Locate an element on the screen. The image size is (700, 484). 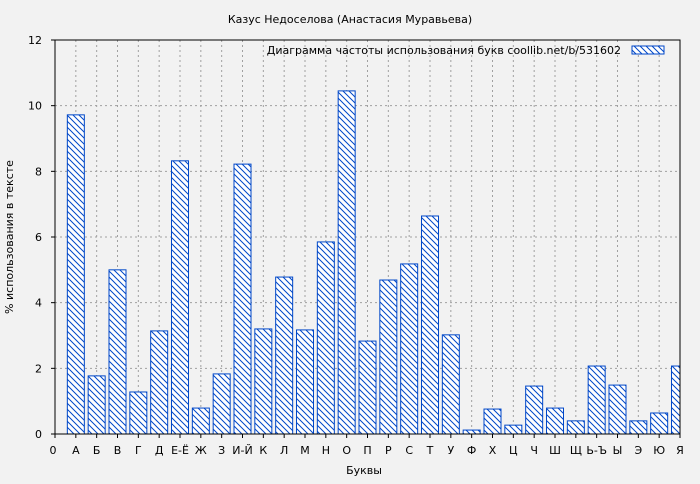
x-tick-label: Ы is located at coordinates (618, 450).